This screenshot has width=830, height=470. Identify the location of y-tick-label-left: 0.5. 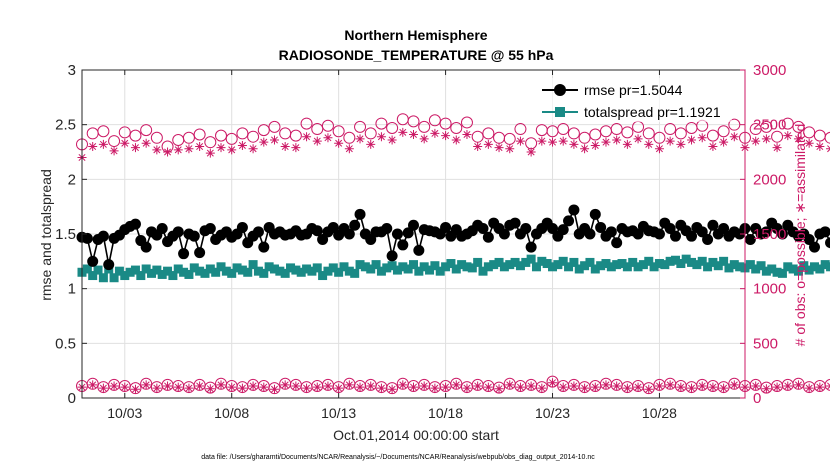
(65, 343).